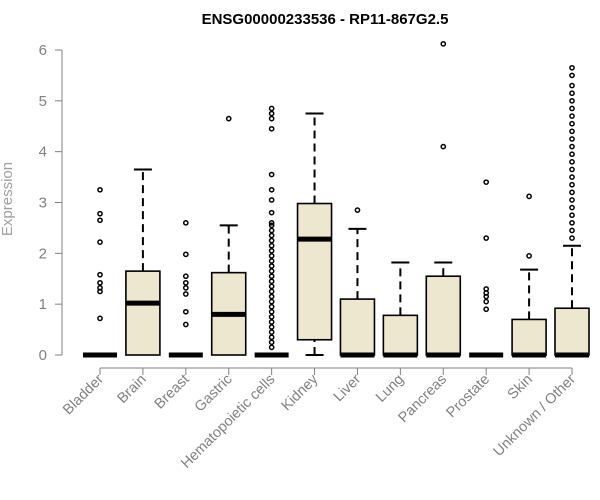  Describe the element at coordinates (43, 101) in the screenshot. I see `y-tick-label: 5` at that location.